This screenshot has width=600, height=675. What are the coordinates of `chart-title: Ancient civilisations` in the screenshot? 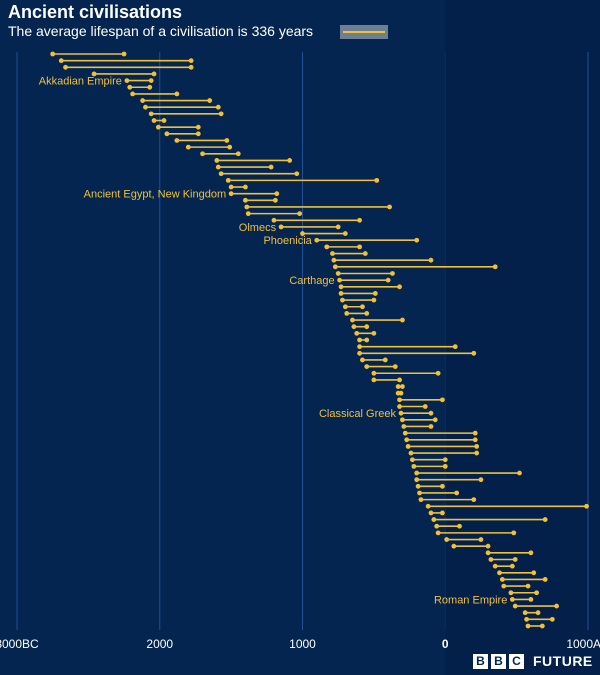 It's located at (95, 12).